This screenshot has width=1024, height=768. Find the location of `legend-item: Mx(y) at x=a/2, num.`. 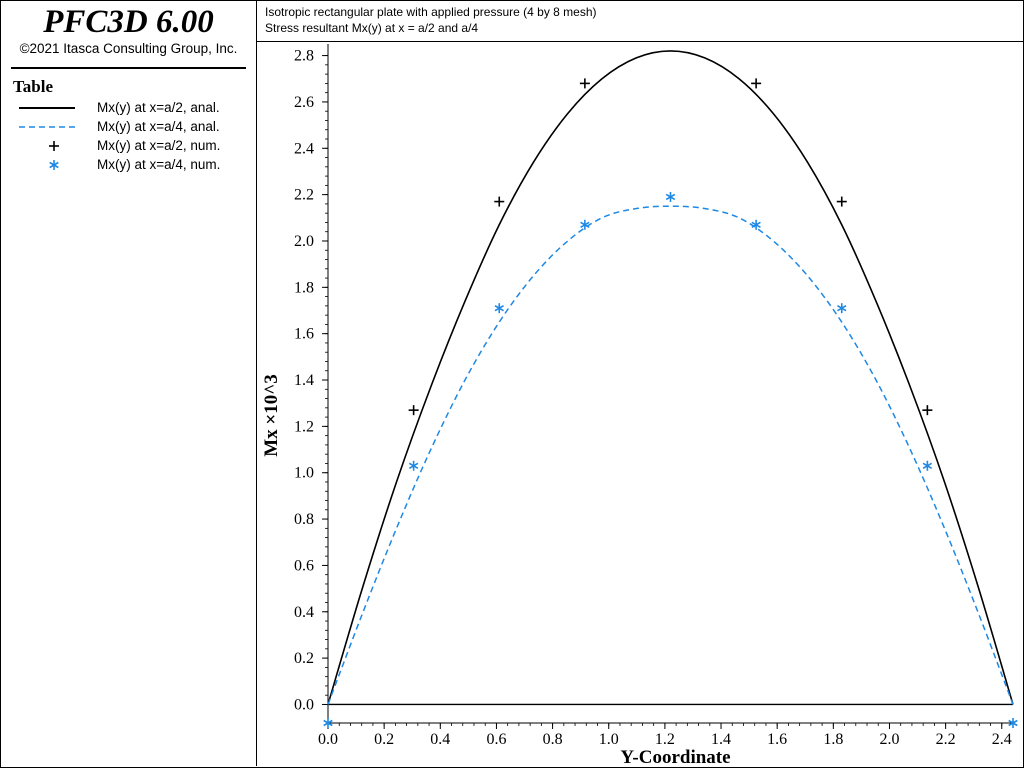

legend-item: Mx(y) at x=a/2, num. is located at coordinates (135, 146).